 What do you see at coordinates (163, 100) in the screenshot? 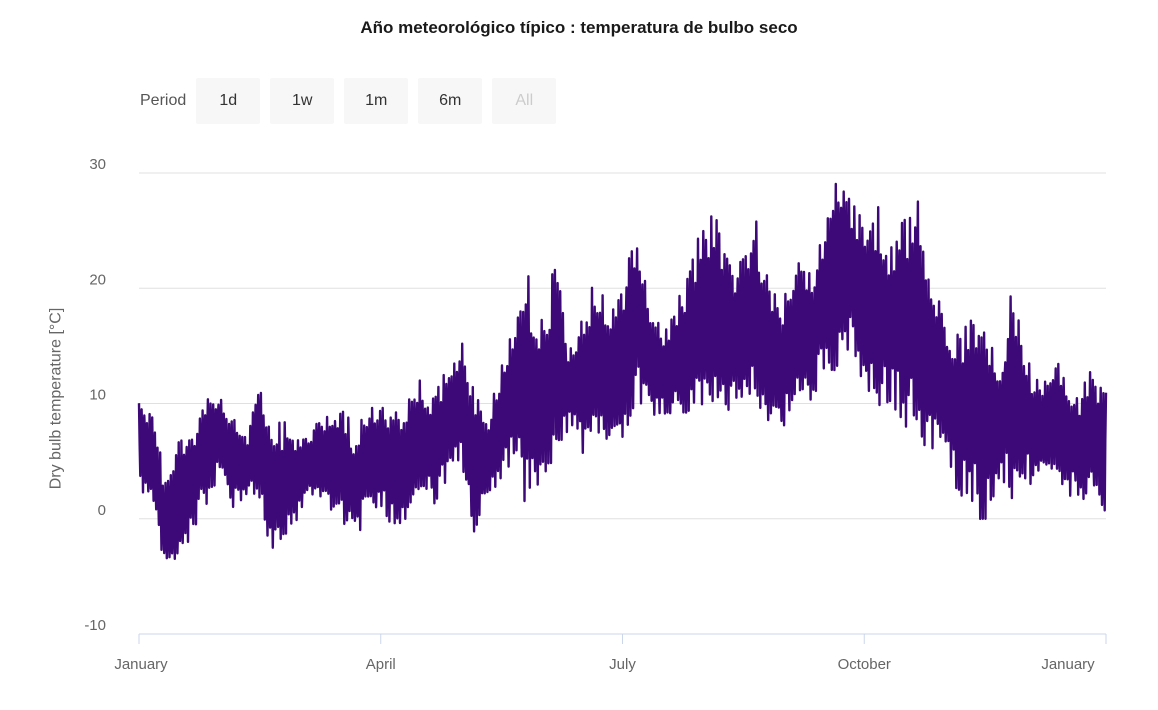
I see `period-label: Period` at bounding box center [163, 100].